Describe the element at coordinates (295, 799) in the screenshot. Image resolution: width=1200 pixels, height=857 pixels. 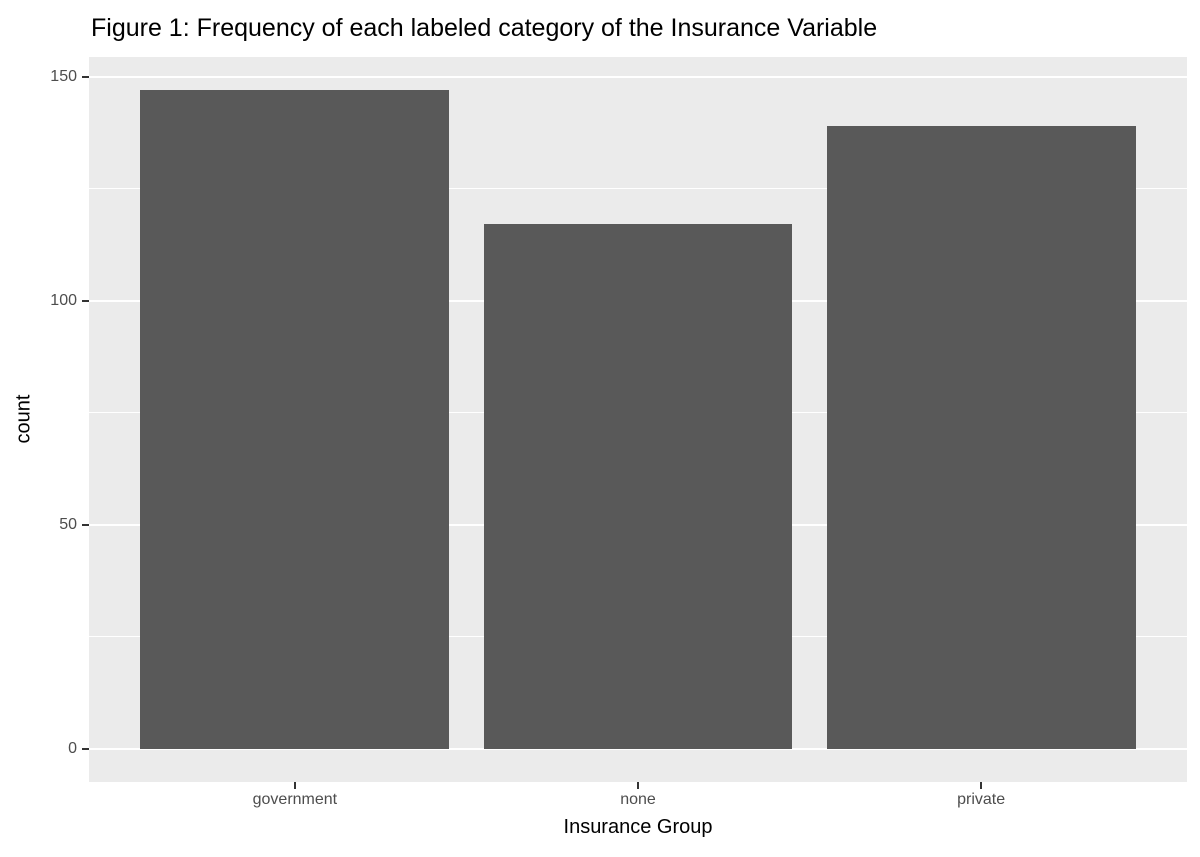
I see `x-tick-label: government` at that location.